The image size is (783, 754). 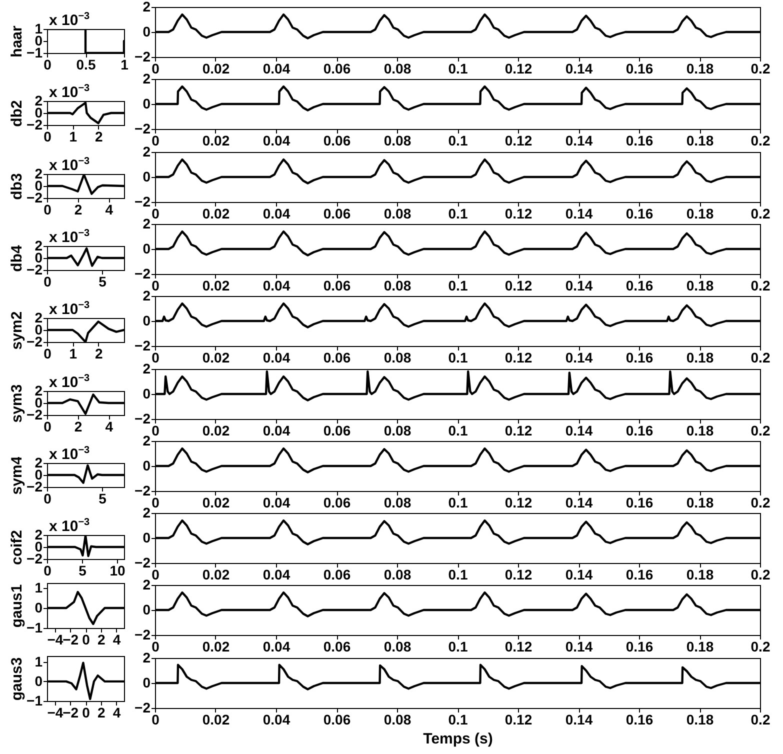 What do you see at coordinates (118, 570) in the screenshot?
I see `x-tick-label: 10` at bounding box center [118, 570].